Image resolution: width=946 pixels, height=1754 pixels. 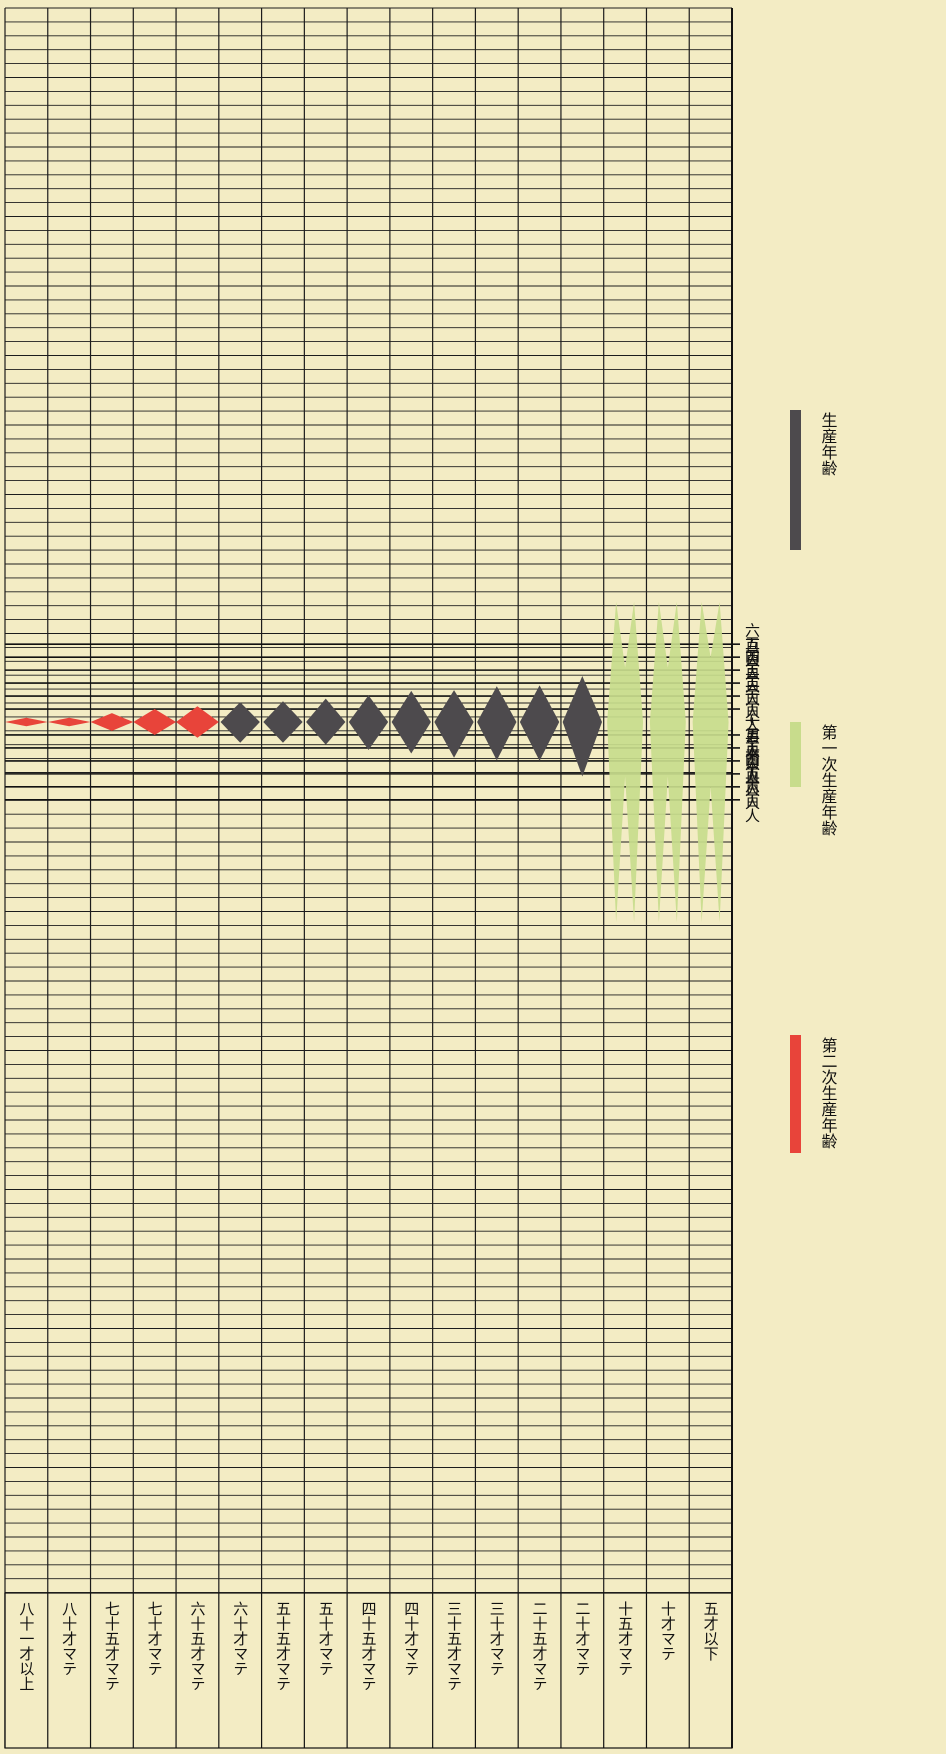 I want to click on category-label: 七十才マテ, so click(x=155, y=1638).